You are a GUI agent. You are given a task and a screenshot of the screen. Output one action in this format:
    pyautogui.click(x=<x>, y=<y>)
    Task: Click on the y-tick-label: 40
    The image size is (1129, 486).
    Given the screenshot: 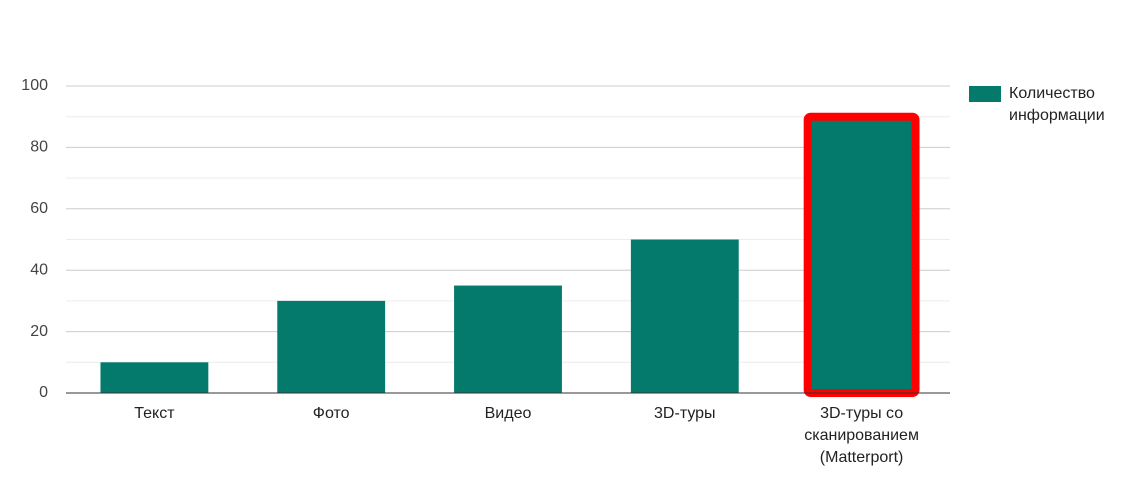 What is the action you would take?
    pyautogui.click(x=39, y=269)
    